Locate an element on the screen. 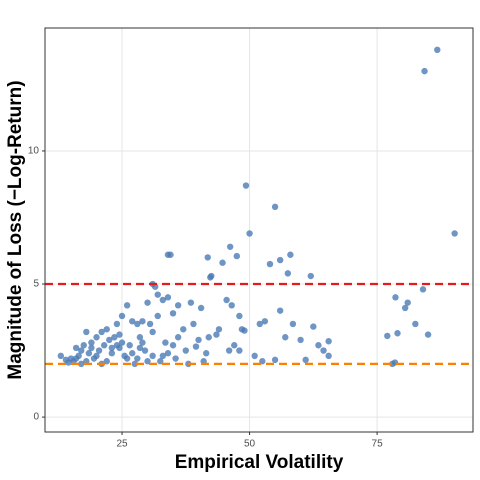 The height and width of the screenshot is (480, 480). y-tick-label: 5 is located at coordinates (36, 284).